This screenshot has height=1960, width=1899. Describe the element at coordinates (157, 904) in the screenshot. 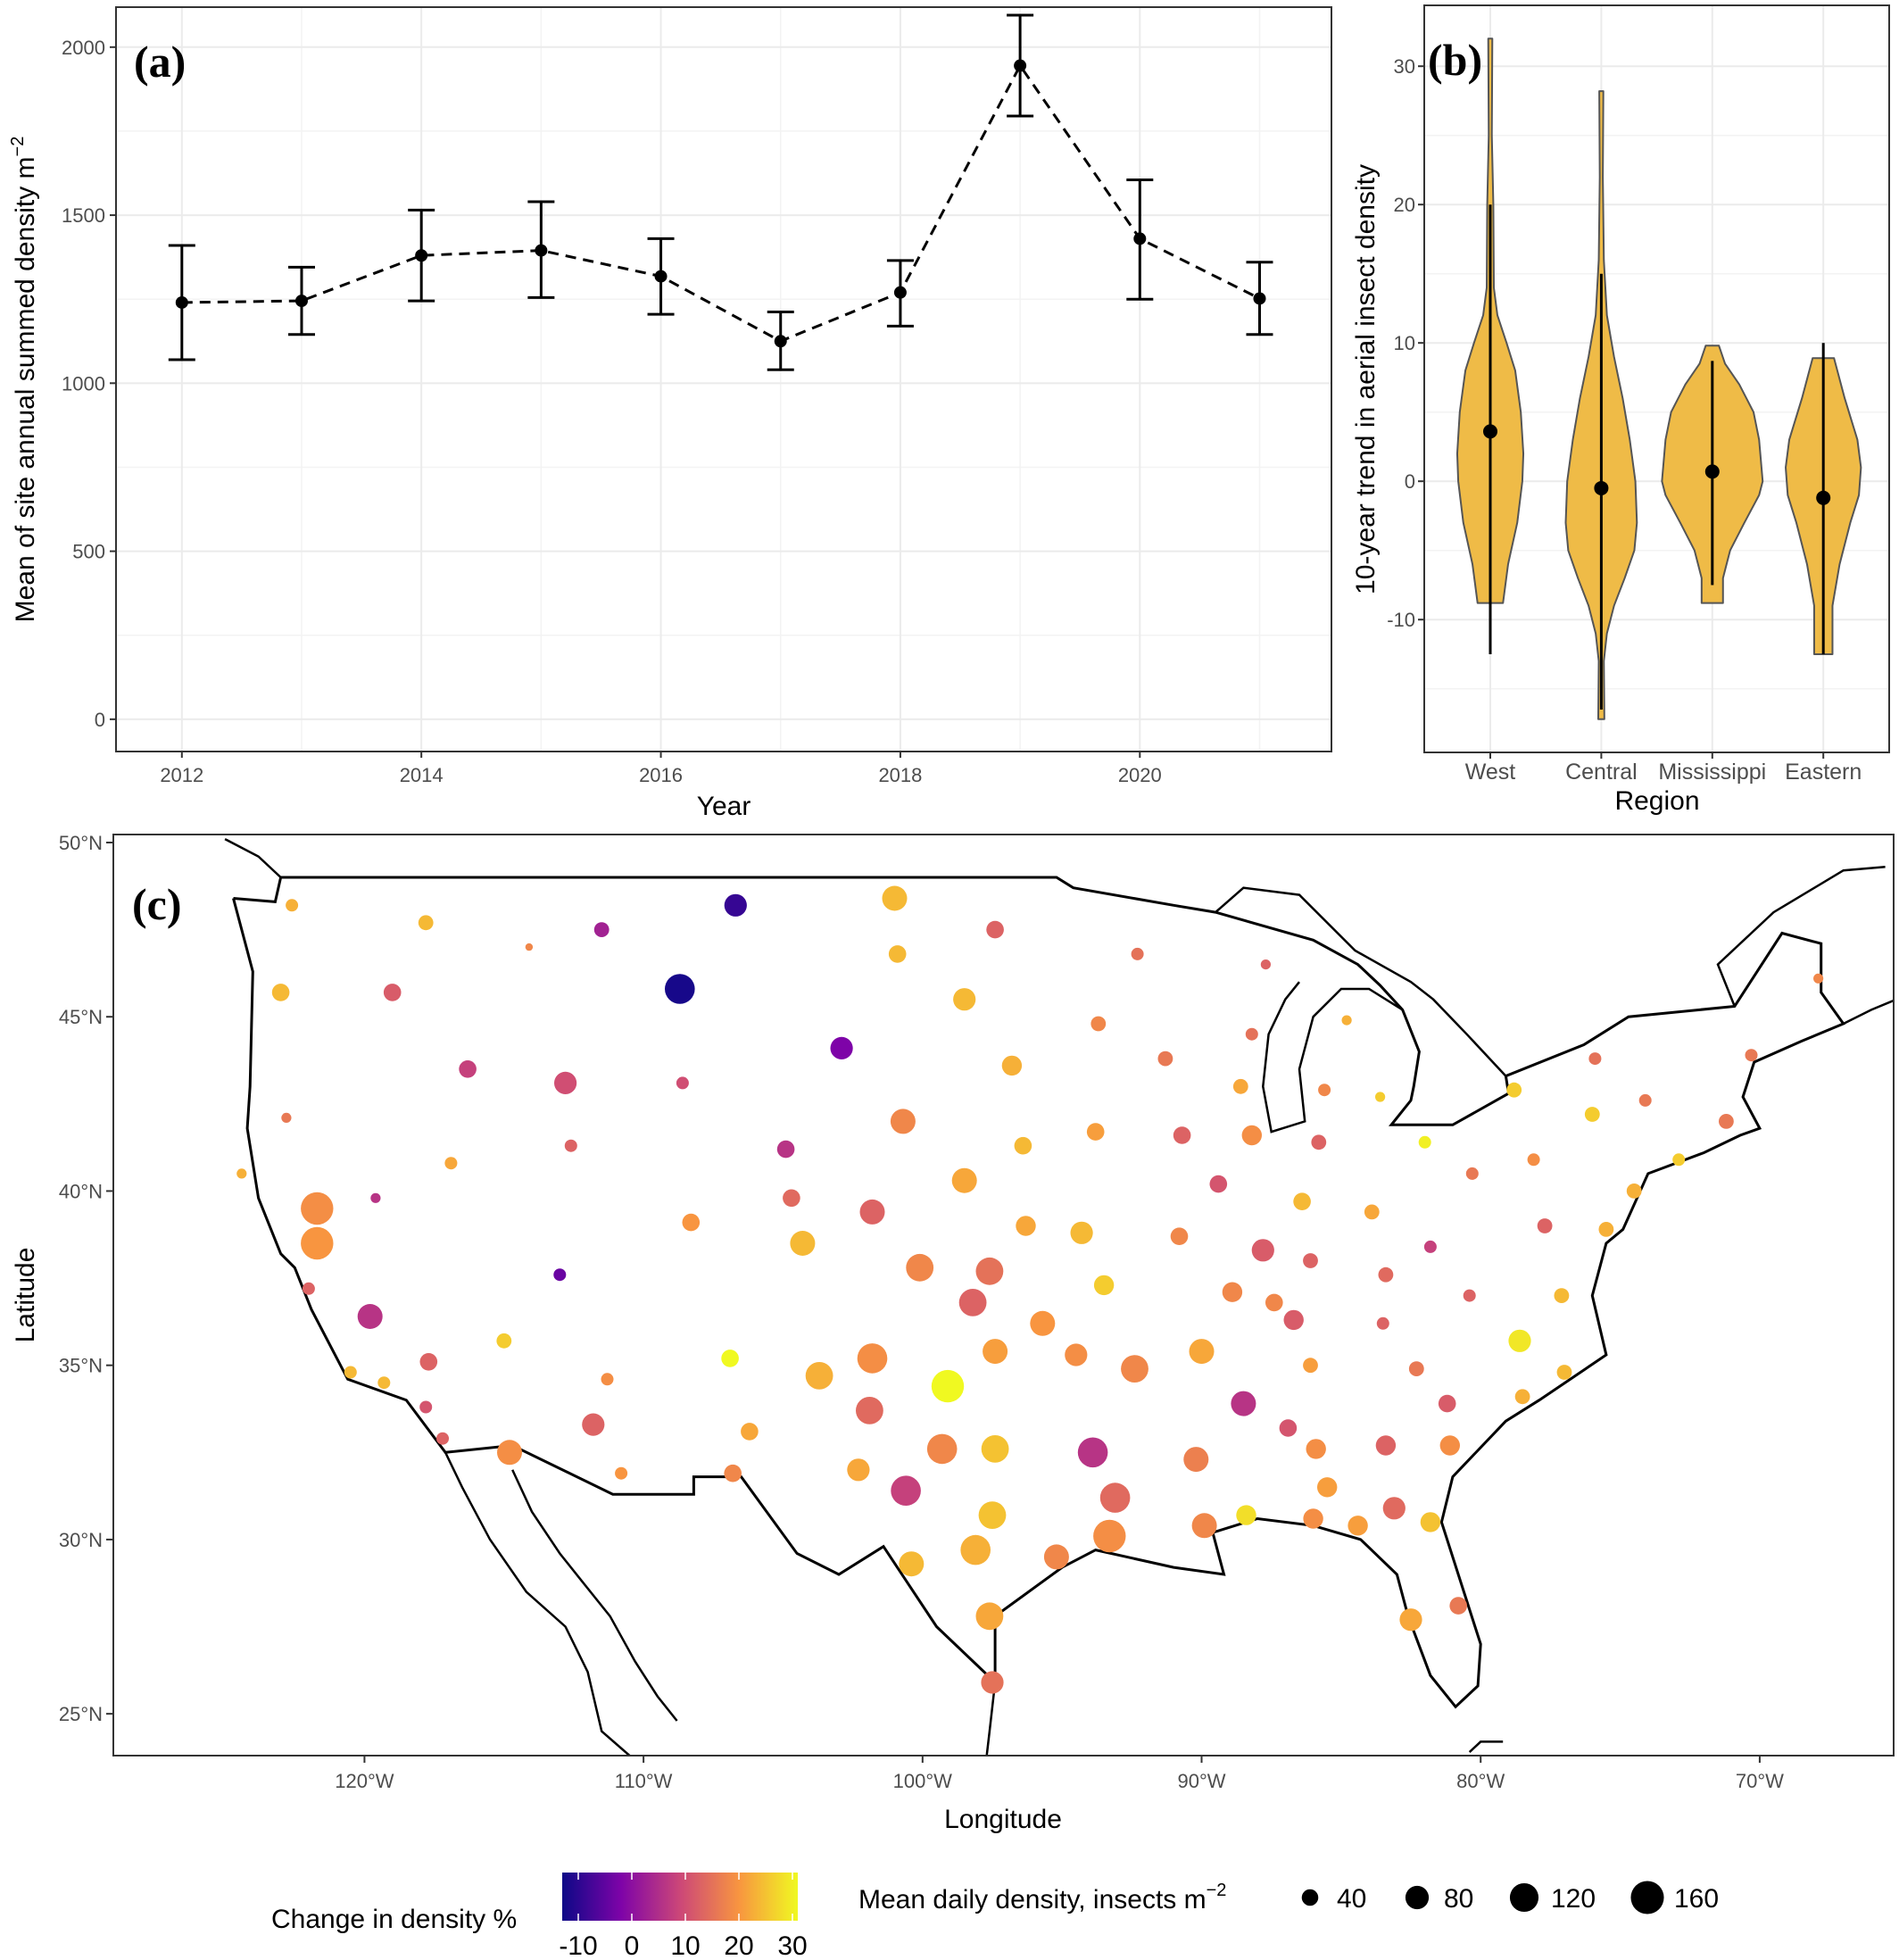

I see `panel-c-label: (c)` at that location.